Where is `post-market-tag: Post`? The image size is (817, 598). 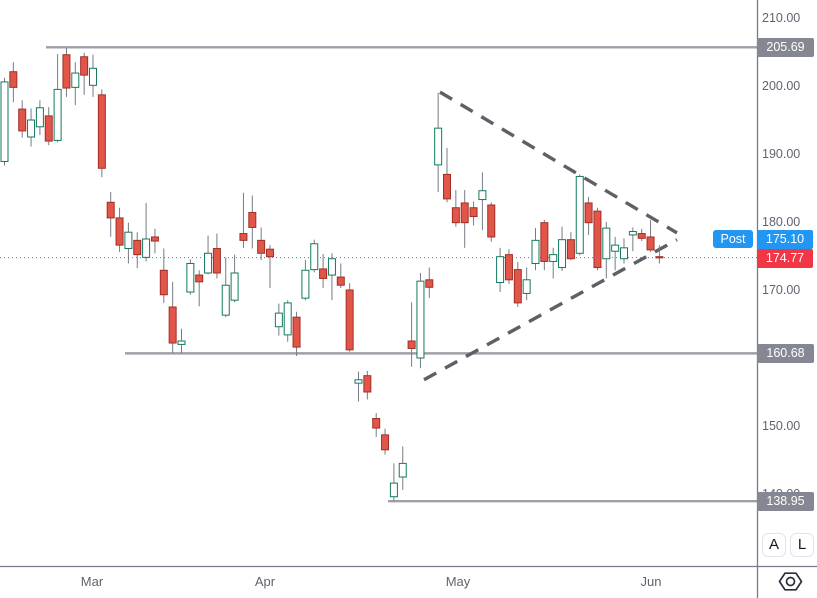
post-market-tag: Post is located at coordinates (733, 239).